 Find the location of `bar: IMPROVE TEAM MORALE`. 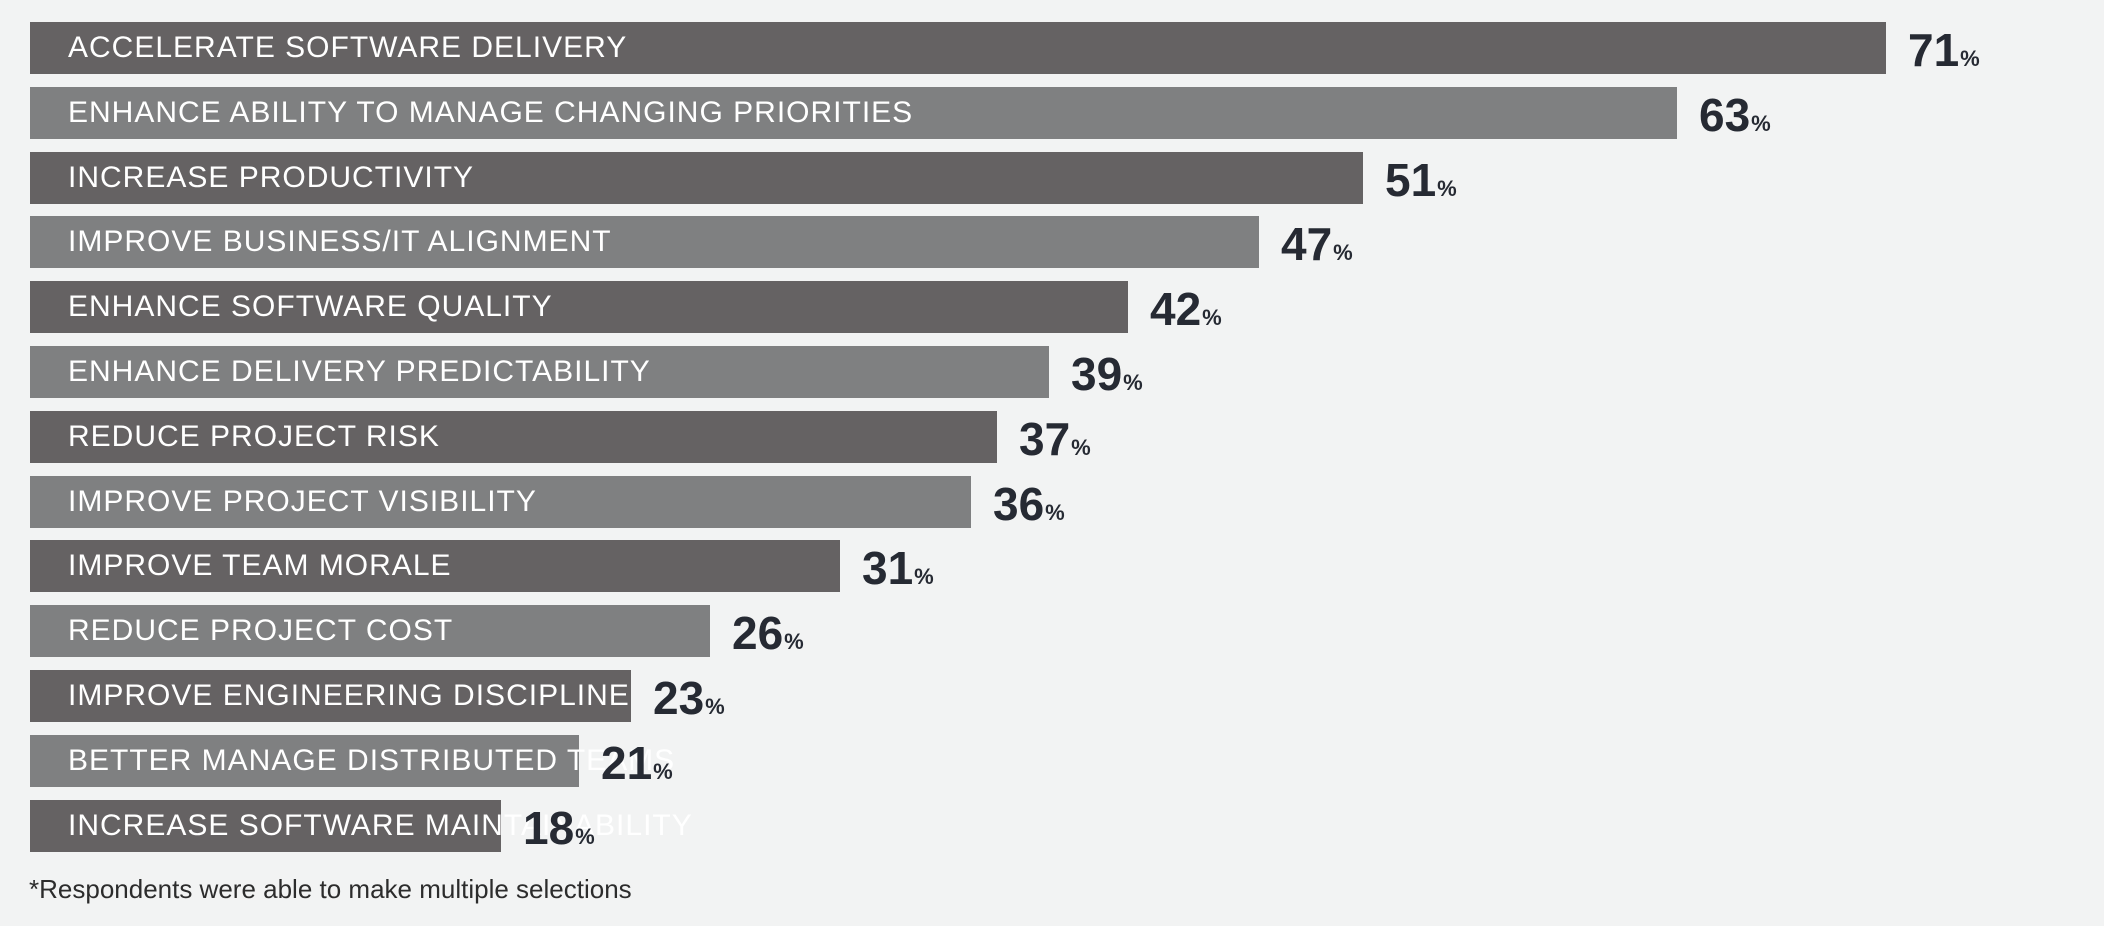

bar: IMPROVE TEAM MORALE is located at coordinates (435, 566).